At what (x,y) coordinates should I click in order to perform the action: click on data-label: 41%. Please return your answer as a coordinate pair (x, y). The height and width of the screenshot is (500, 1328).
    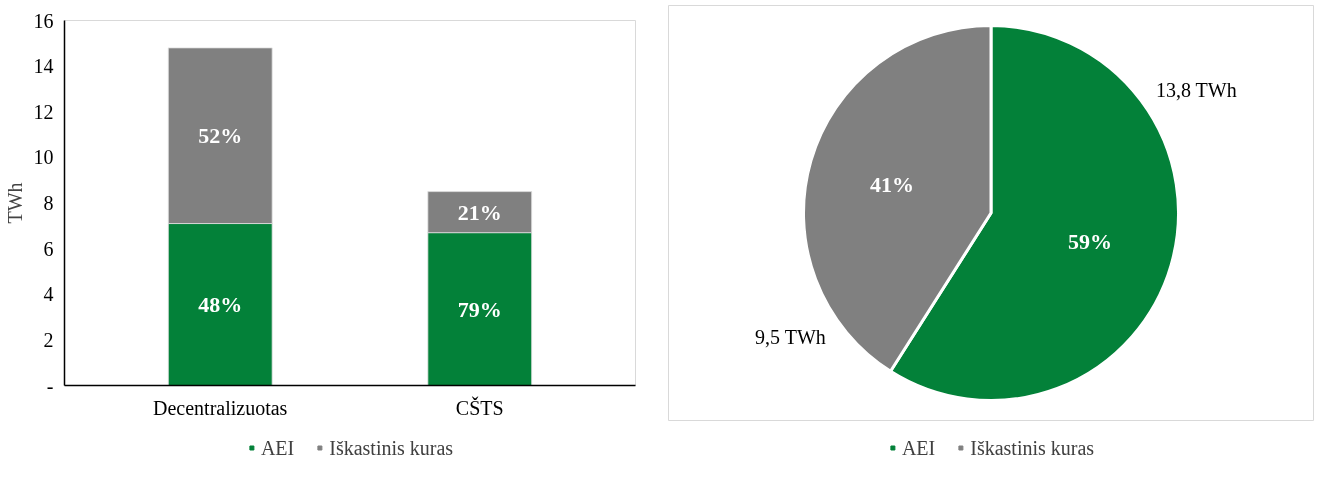
    Looking at the image, I should click on (891, 184).